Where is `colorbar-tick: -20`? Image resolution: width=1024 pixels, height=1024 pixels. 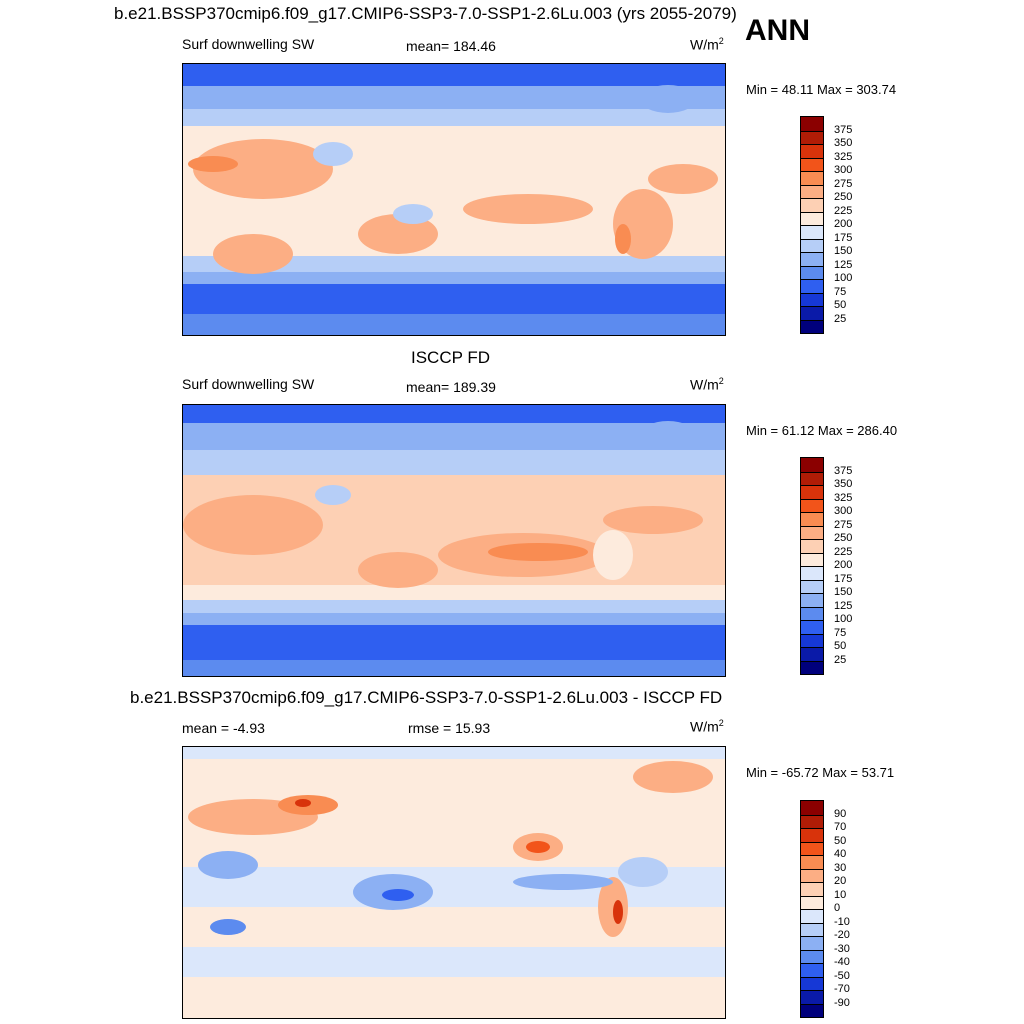 colorbar-tick: -20 is located at coordinates (842, 935).